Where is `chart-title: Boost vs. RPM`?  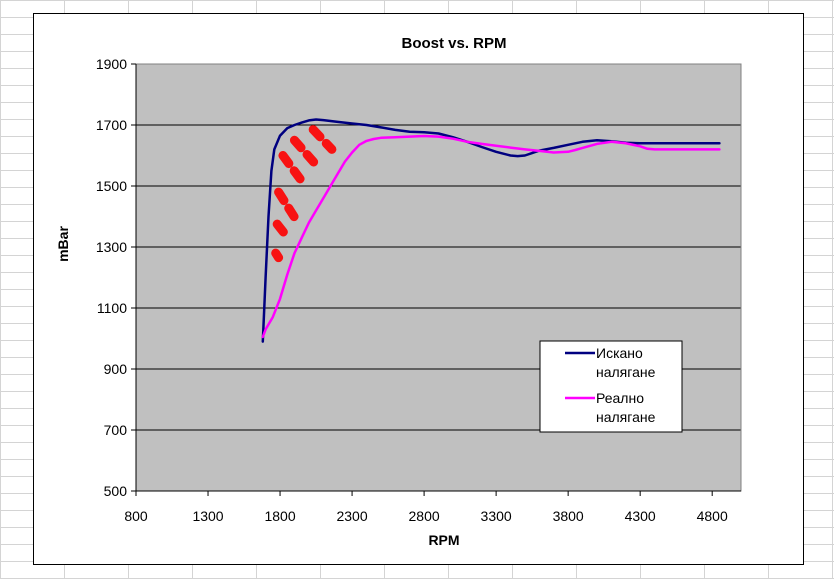
chart-title: Boost vs. RPM is located at coordinates (453, 43).